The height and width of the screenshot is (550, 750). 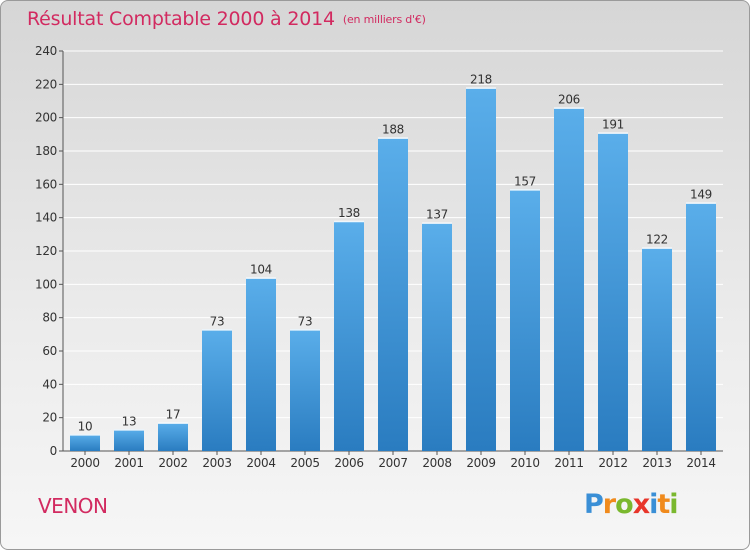 What do you see at coordinates (304, 463) in the screenshot?
I see `x-tick-label: 2005` at bounding box center [304, 463].